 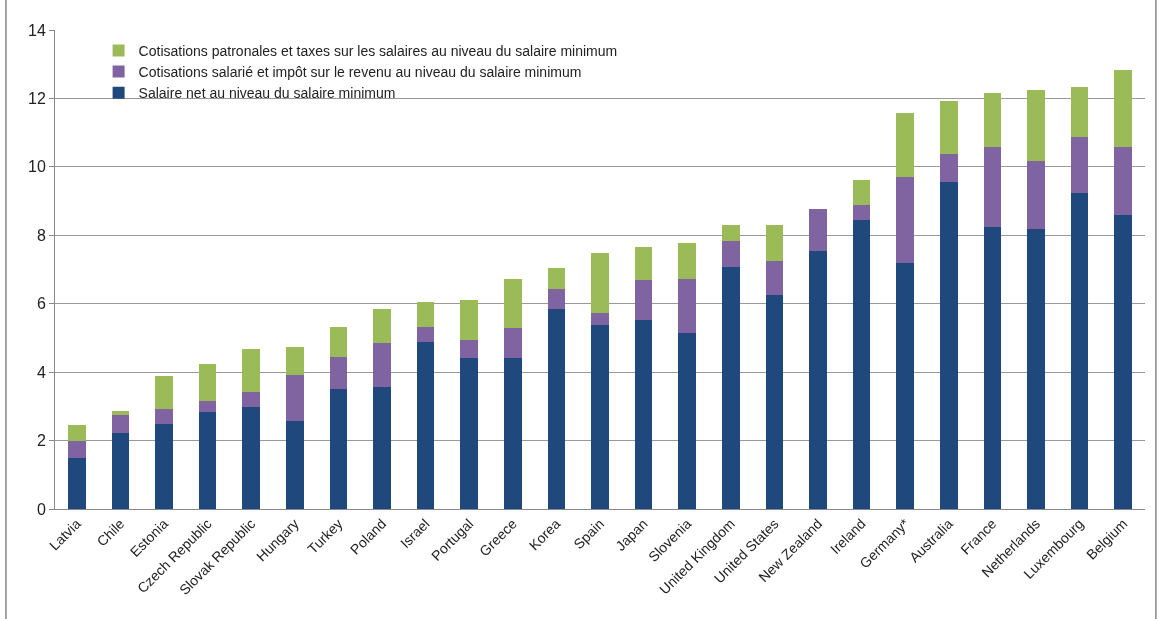 What do you see at coordinates (37, 167) in the screenshot?
I see `y-tick-label: 10` at bounding box center [37, 167].